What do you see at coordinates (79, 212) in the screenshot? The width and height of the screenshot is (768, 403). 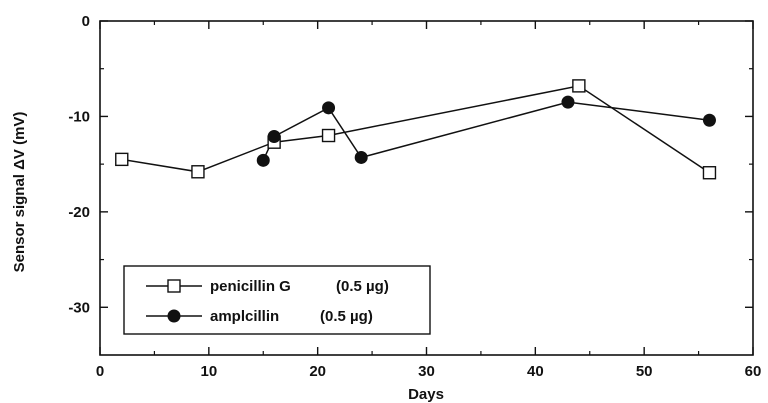 I see `y-tick-label: -20` at bounding box center [79, 212].